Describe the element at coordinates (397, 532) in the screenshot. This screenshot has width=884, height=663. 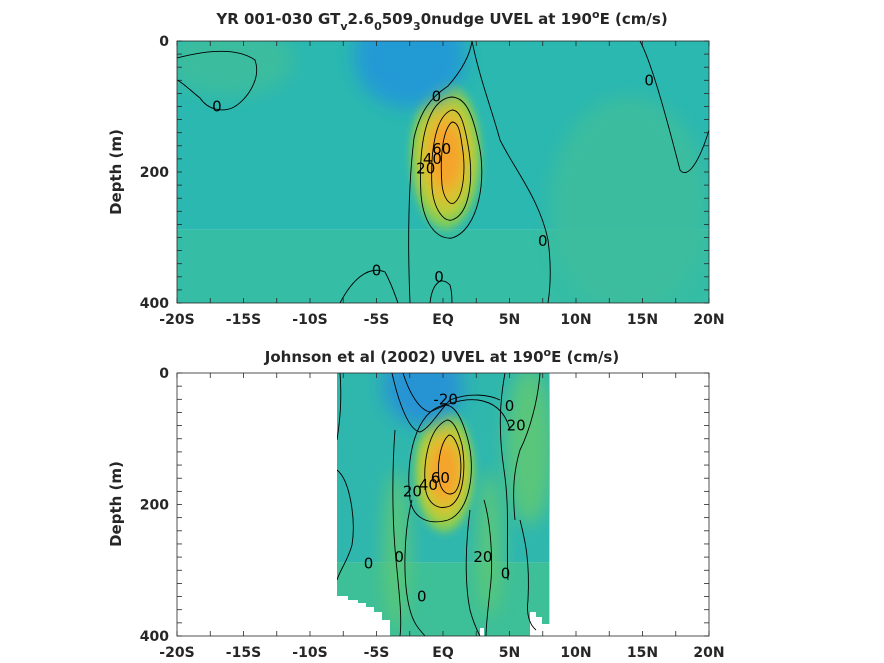
I see `contour-nsccs` at that location.